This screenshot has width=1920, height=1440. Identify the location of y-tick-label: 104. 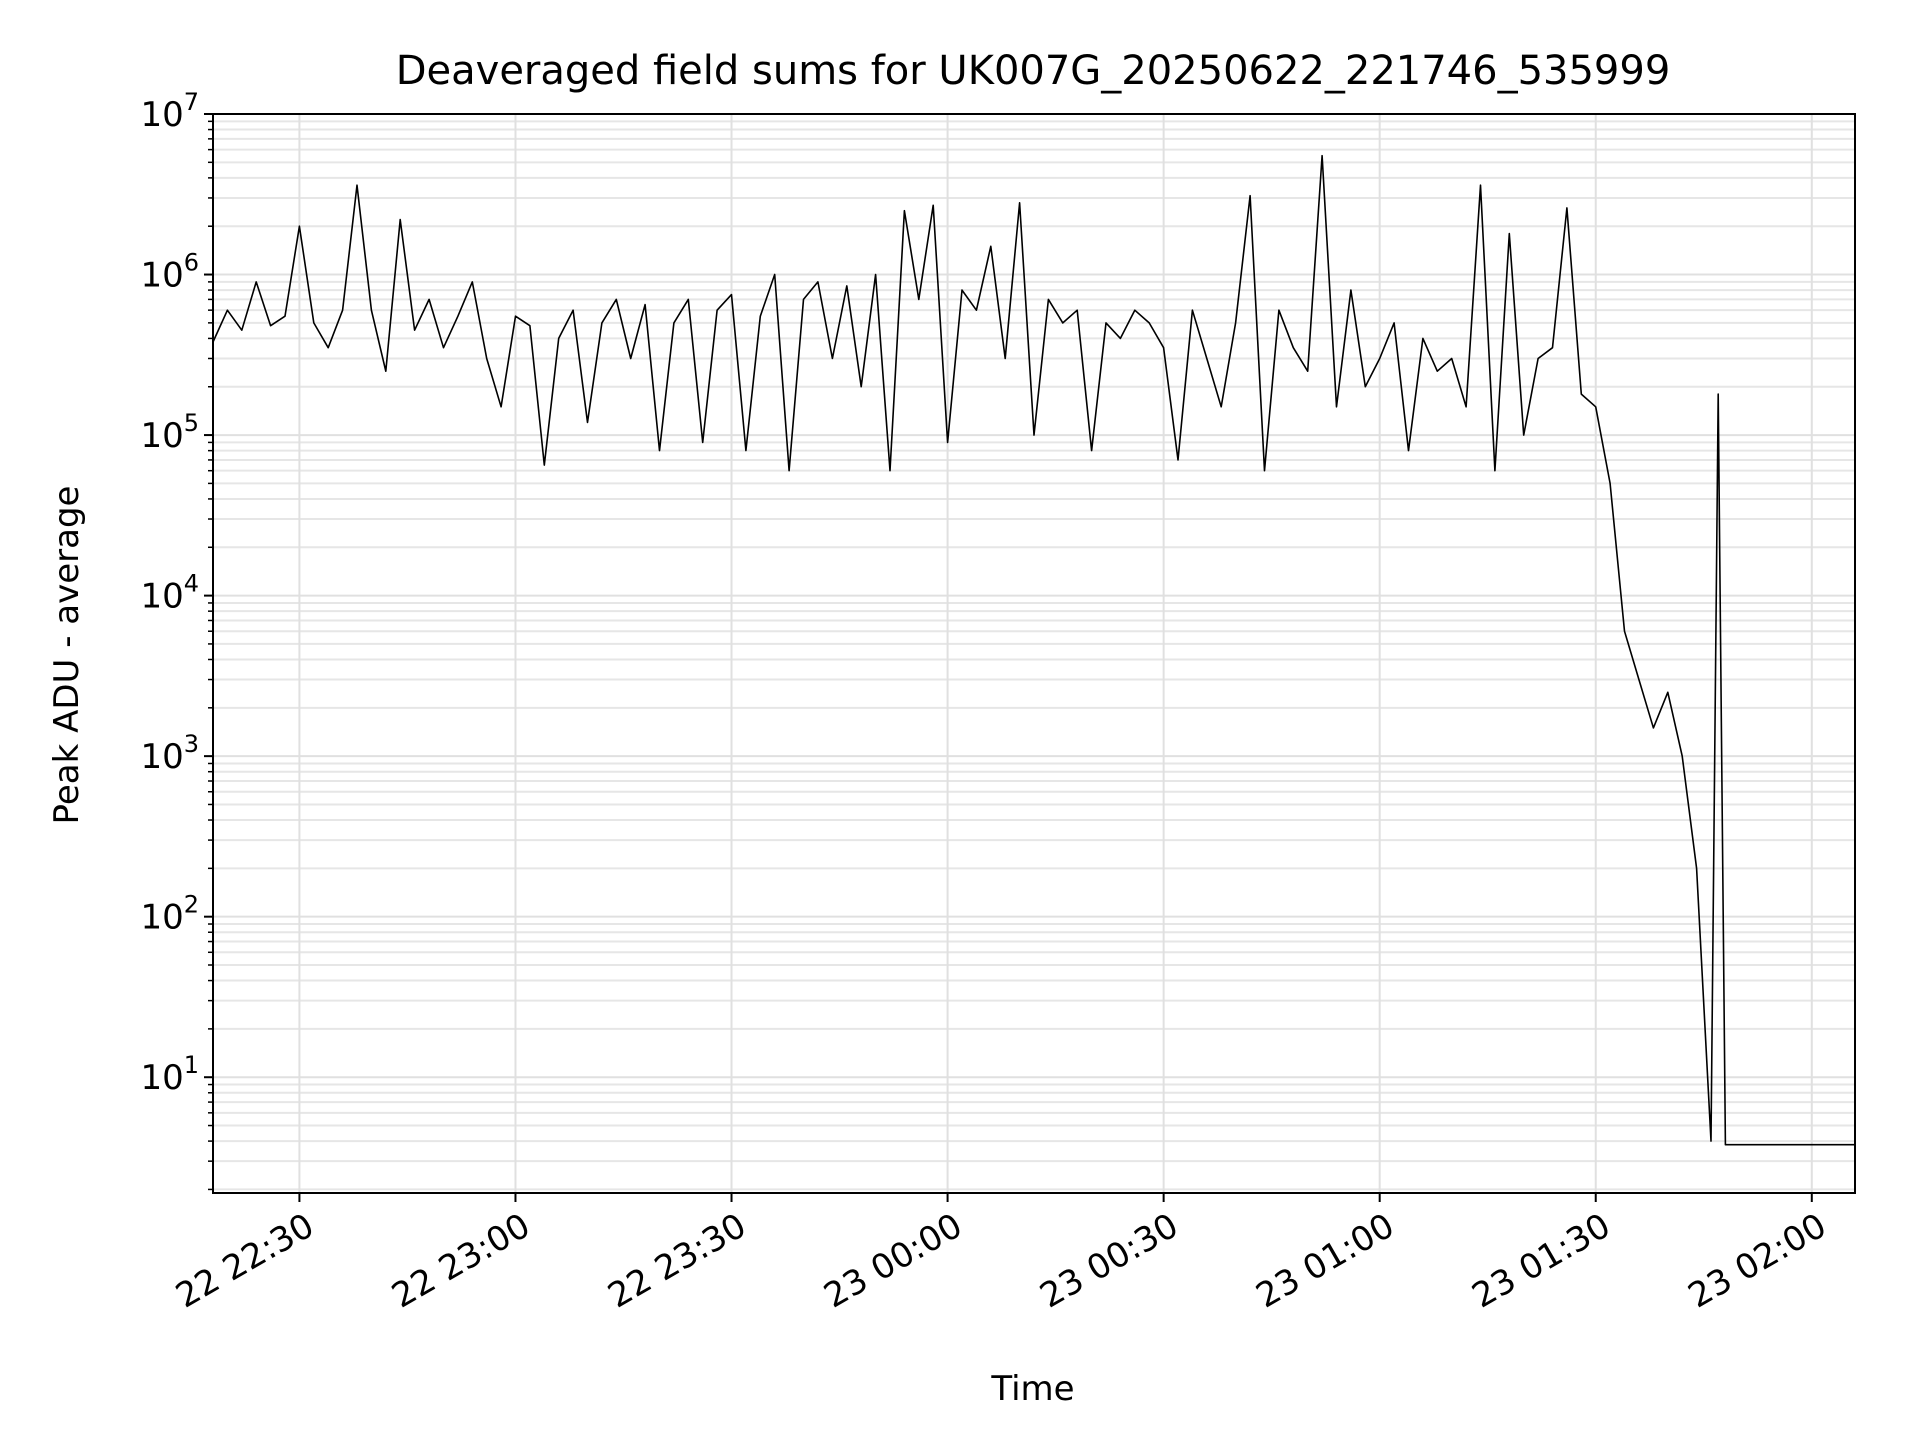
(169, 593).